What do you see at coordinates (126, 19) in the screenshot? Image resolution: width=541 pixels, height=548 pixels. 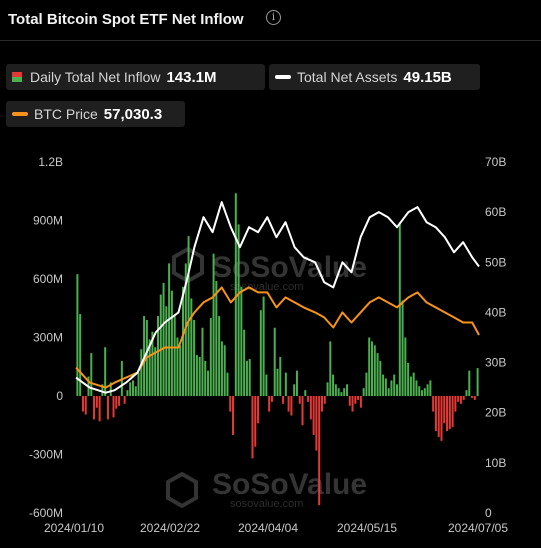 I see `chart-title: Total Bitcoin Spot ETF Net Inflow` at bounding box center [126, 19].